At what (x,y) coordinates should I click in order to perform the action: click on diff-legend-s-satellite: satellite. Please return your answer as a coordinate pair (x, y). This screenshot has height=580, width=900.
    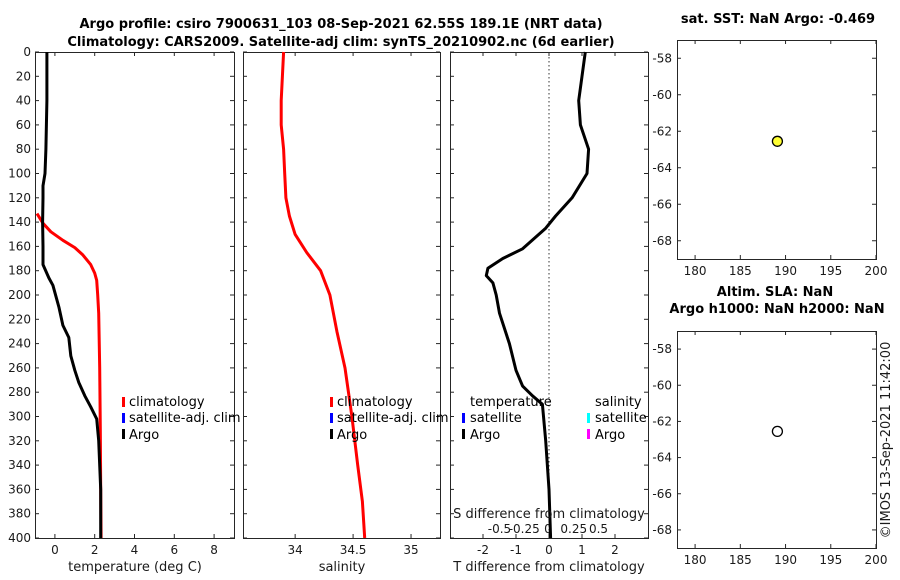
    Looking at the image, I should click on (621, 418).